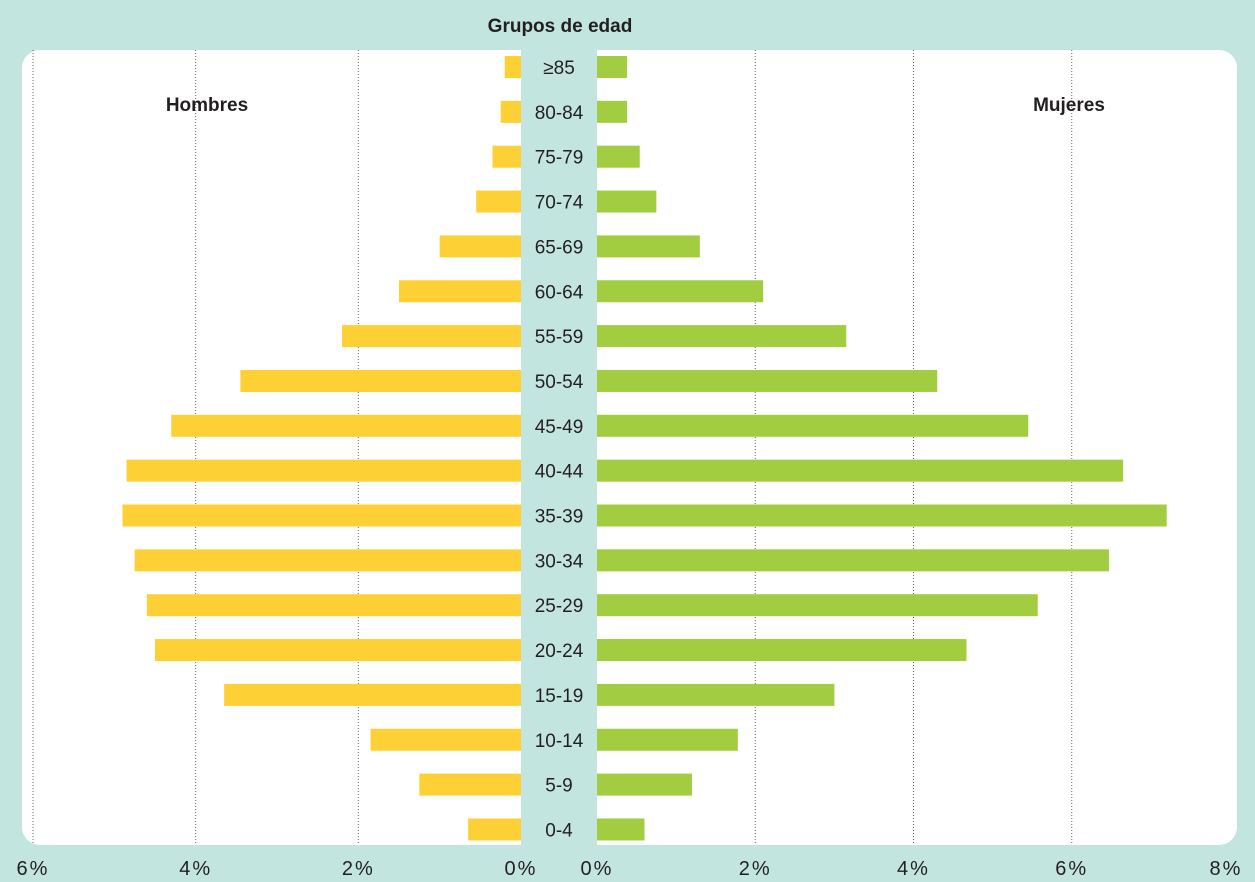 This screenshot has width=1255, height=882. What do you see at coordinates (559, 651) in the screenshot?
I see `category-label: 20-24` at bounding box center [559, 651].